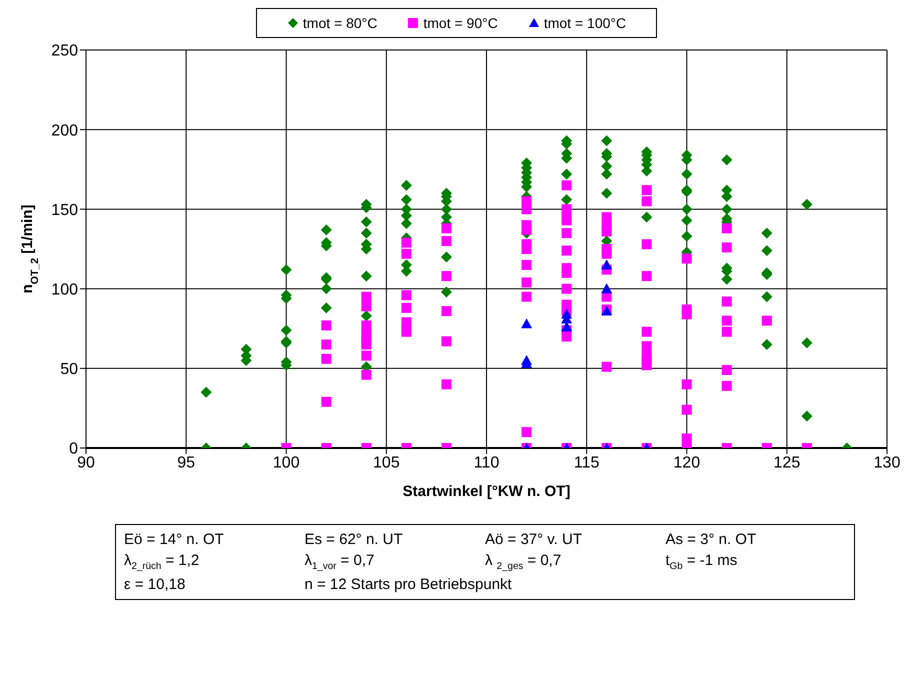 The image size is (913, 679). What do you see at coordinates (523, 562) in the screenshot?
I see `text: λ $_{2_ges}$ = 0,7` at bounding box center [523, 562].